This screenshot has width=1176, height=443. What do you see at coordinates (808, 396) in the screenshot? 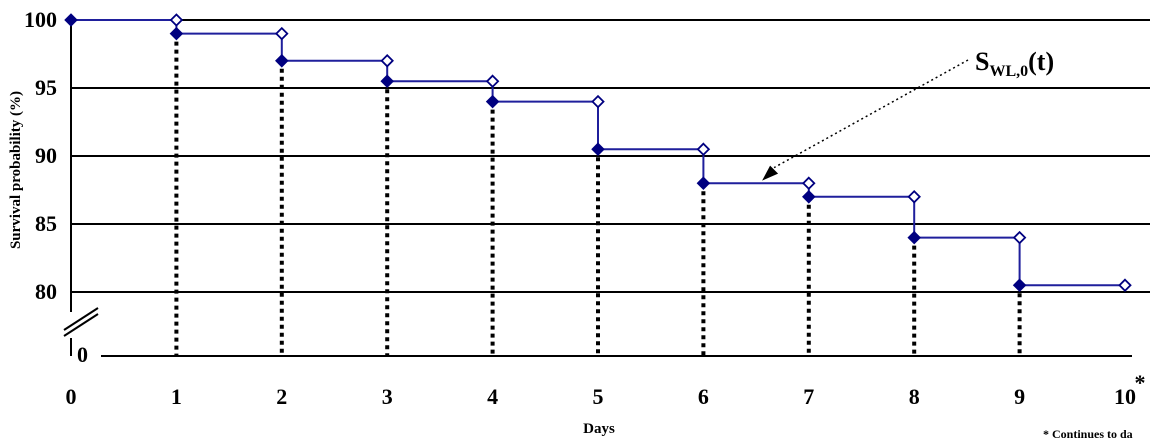
I see `x-tick-label: 7` at bounding box center [808, 396].